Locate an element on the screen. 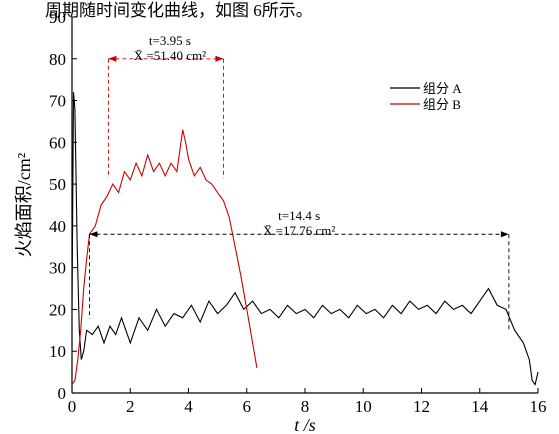 The image size is (559, 434). x-tick-label: 4 is located at coordinates (188, 406).